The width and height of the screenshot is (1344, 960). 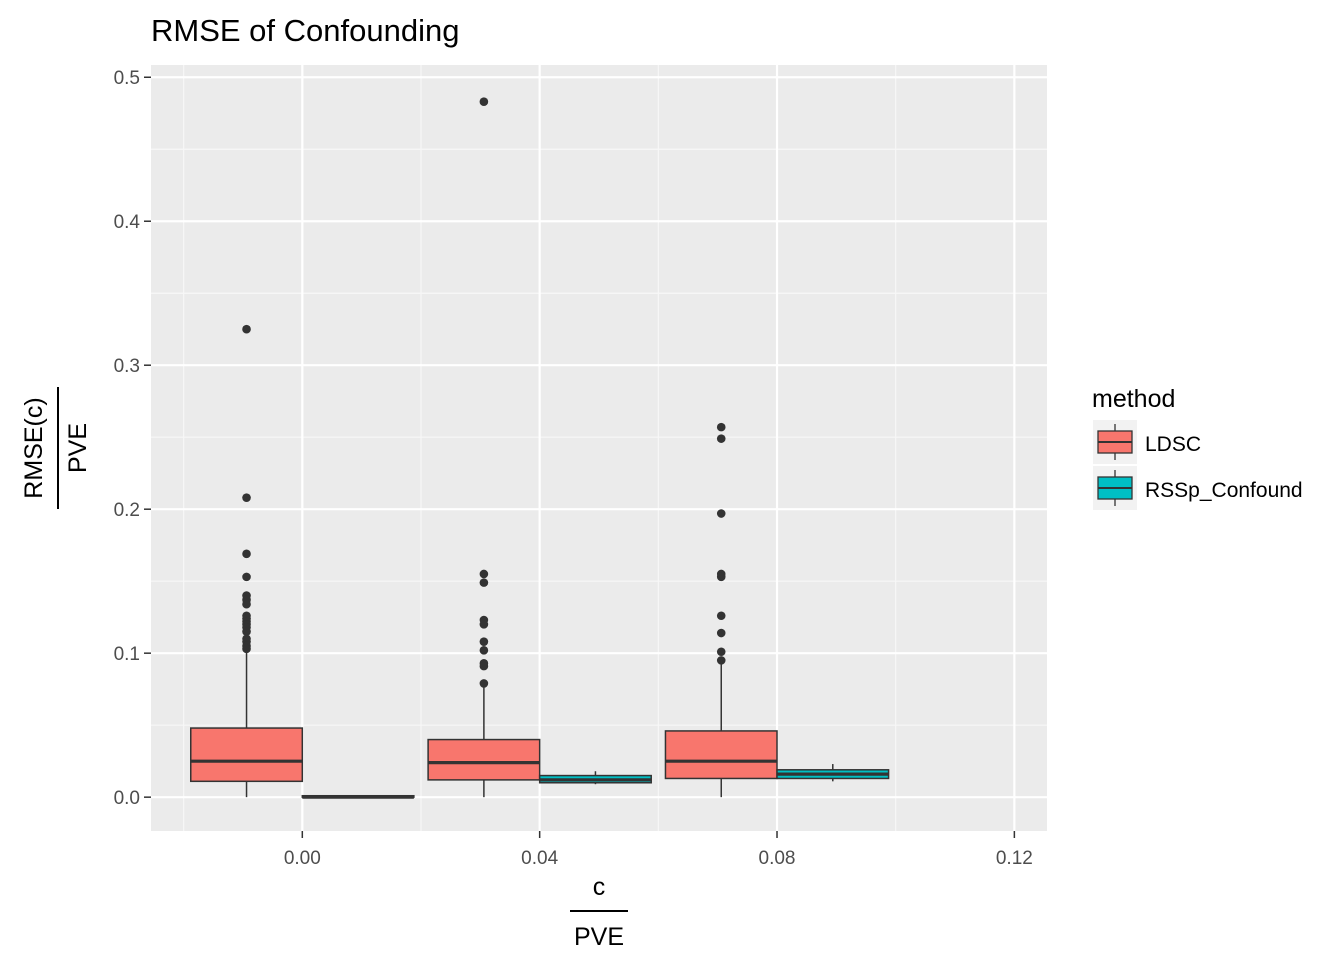 I want to click on y-tick-label: 0.0, so click(x=127, y=798).